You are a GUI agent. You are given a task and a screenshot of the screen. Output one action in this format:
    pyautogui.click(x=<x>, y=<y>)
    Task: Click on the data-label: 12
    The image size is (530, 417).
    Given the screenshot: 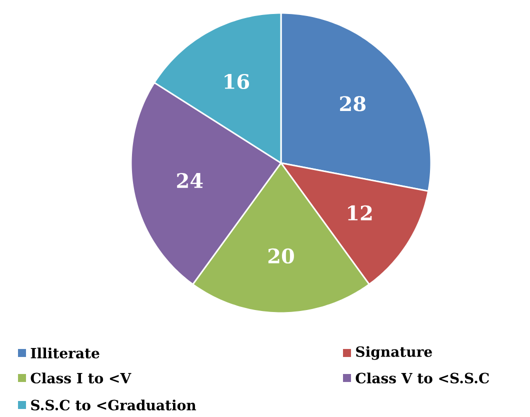 What is the action you would take?
    pyautogui.click(x=360, y=212)
    